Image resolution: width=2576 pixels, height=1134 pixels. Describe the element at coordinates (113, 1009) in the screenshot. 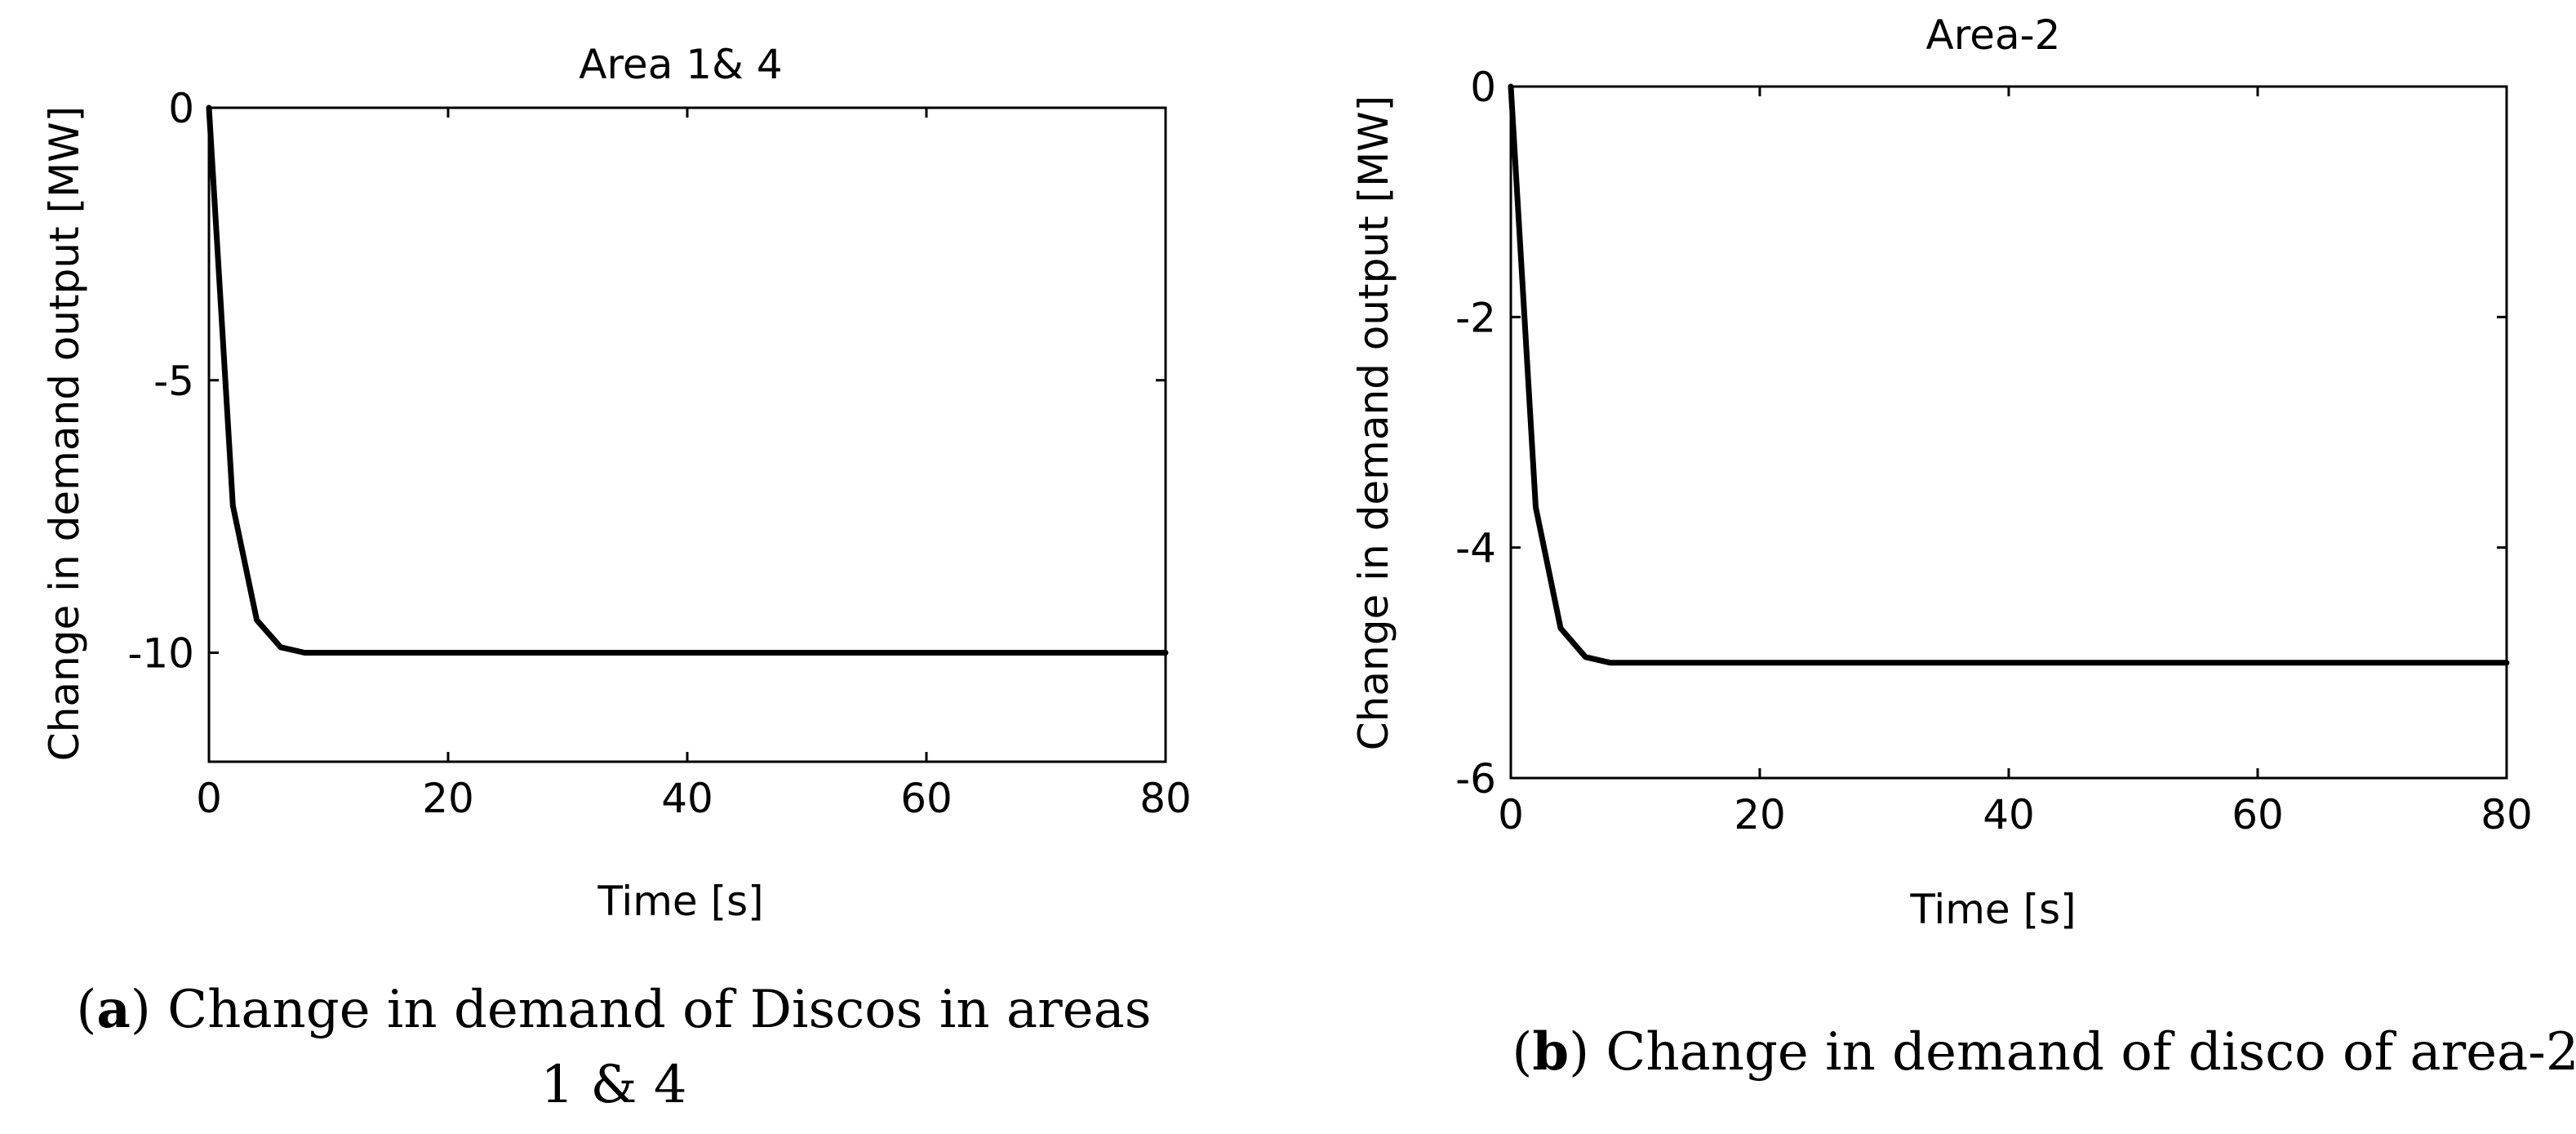

I see `caption-a-letter: a` at that location.